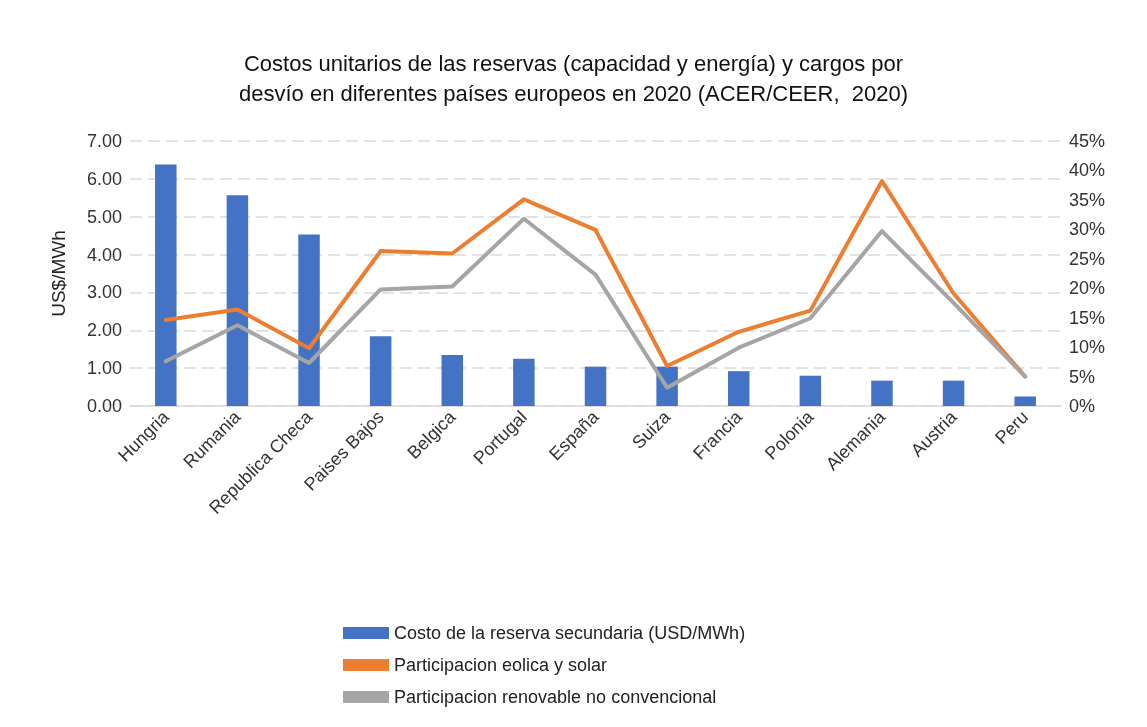 The height and width of the screenshot is (727, 1147). I want to click on y-tick-label: 7.00, so click(104, 141).